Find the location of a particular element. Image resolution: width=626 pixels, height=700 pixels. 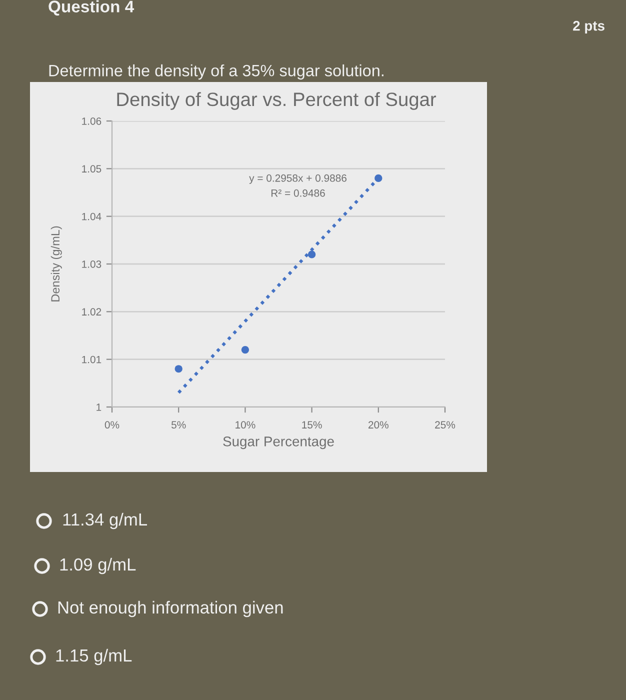

x-tick-label: 15% is located at coordinates (312, 425).